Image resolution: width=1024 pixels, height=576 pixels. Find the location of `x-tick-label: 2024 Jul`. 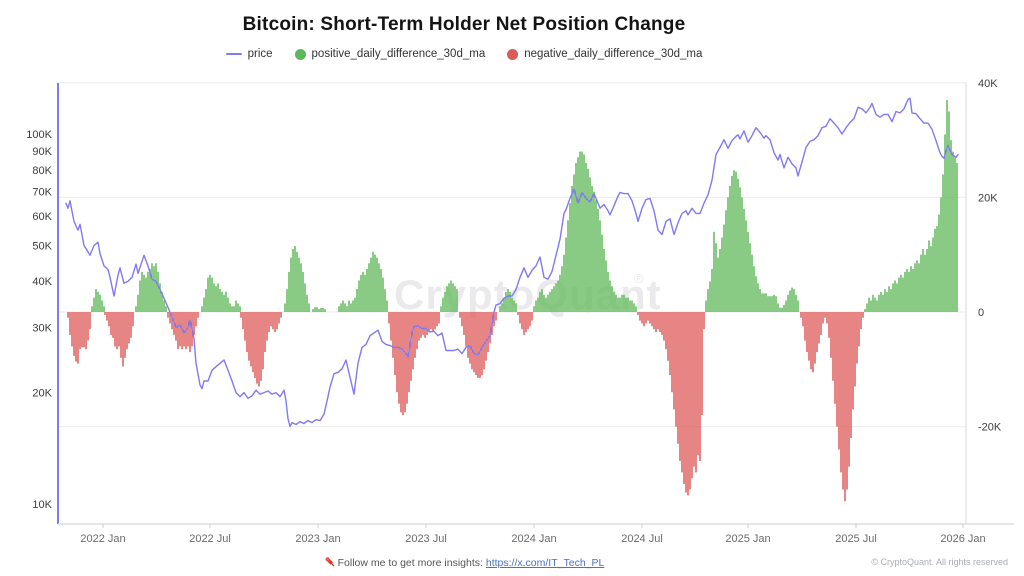

x-tick-label: 2024 Jul is located at coordinates (642, 539).